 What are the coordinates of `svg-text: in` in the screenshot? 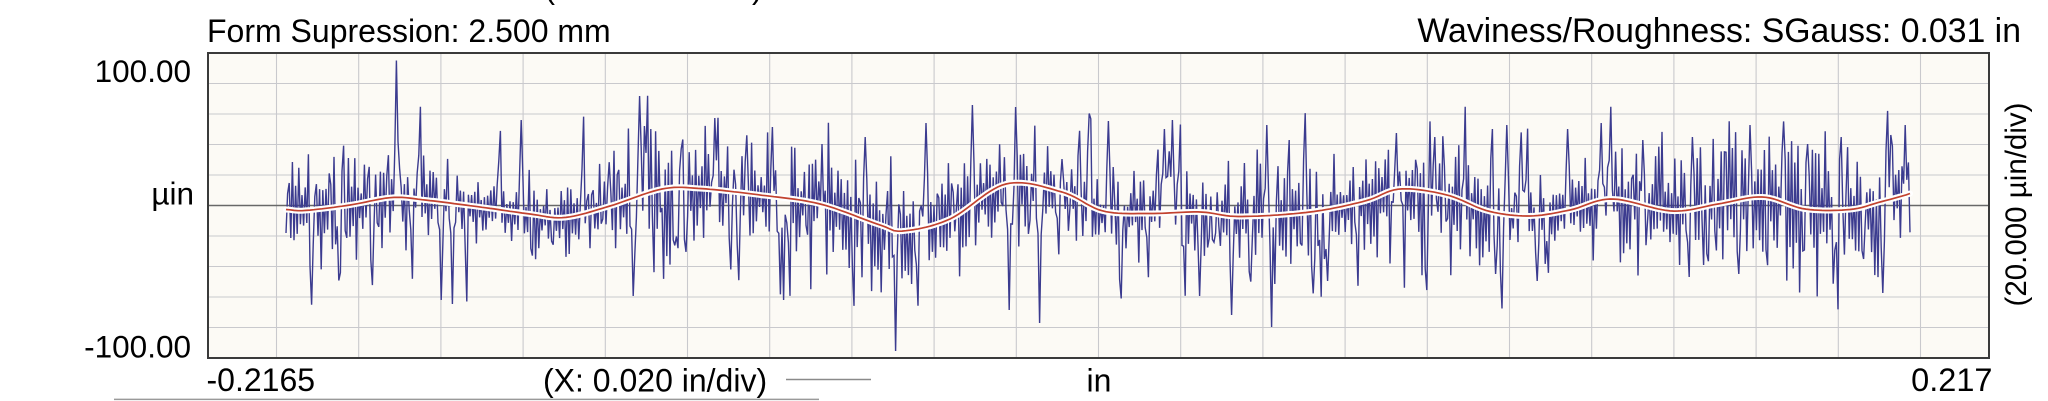 It's located at (1099, 381).